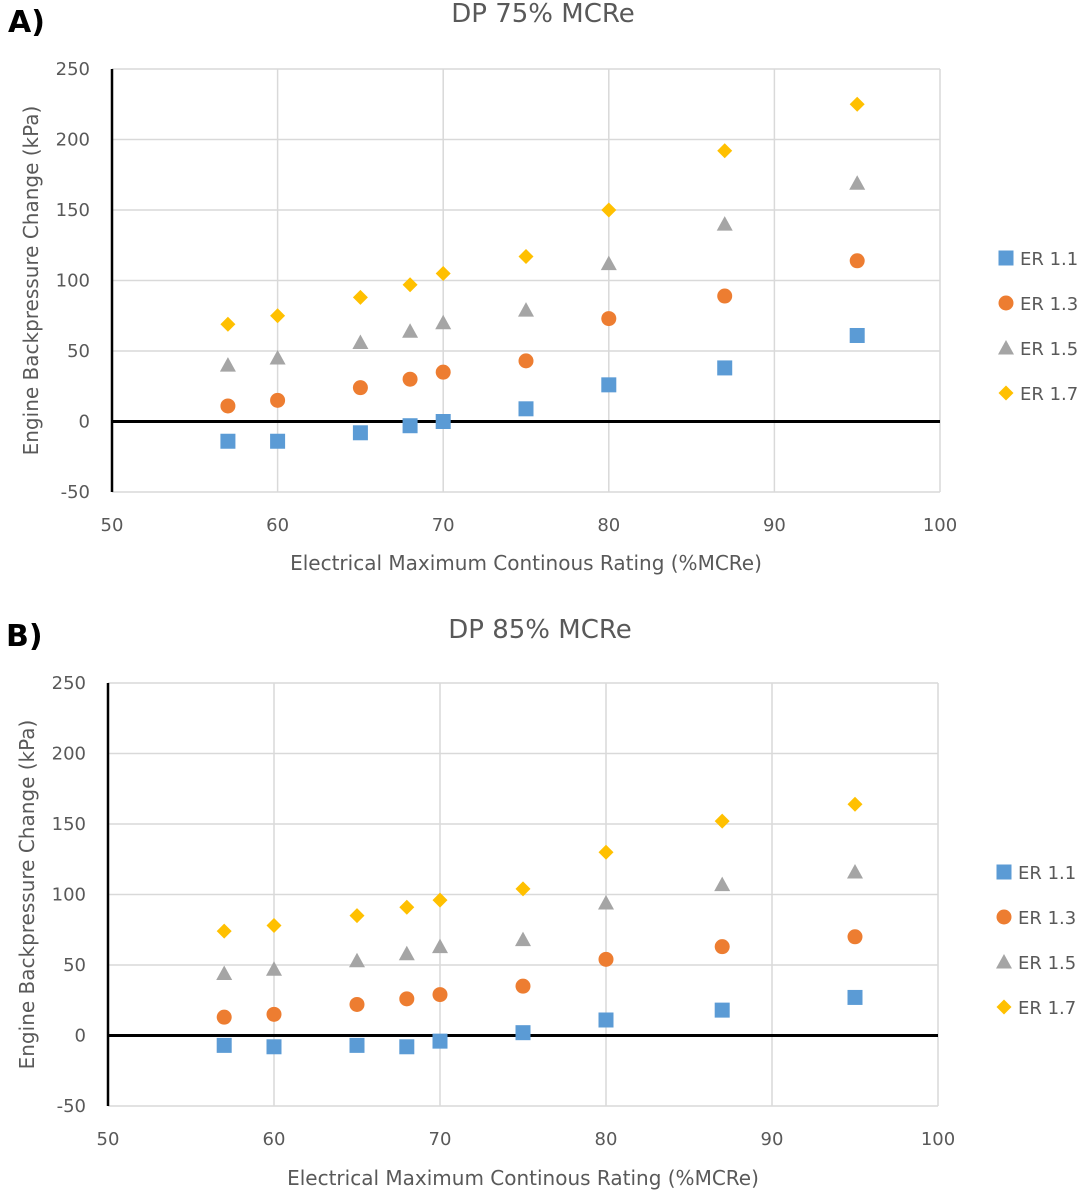 The width and height of the screenshot is (1084, 1196). Describe the element at coordinates (74, 965) in the screenshot. I see `y-tick-label: 50` at that location.